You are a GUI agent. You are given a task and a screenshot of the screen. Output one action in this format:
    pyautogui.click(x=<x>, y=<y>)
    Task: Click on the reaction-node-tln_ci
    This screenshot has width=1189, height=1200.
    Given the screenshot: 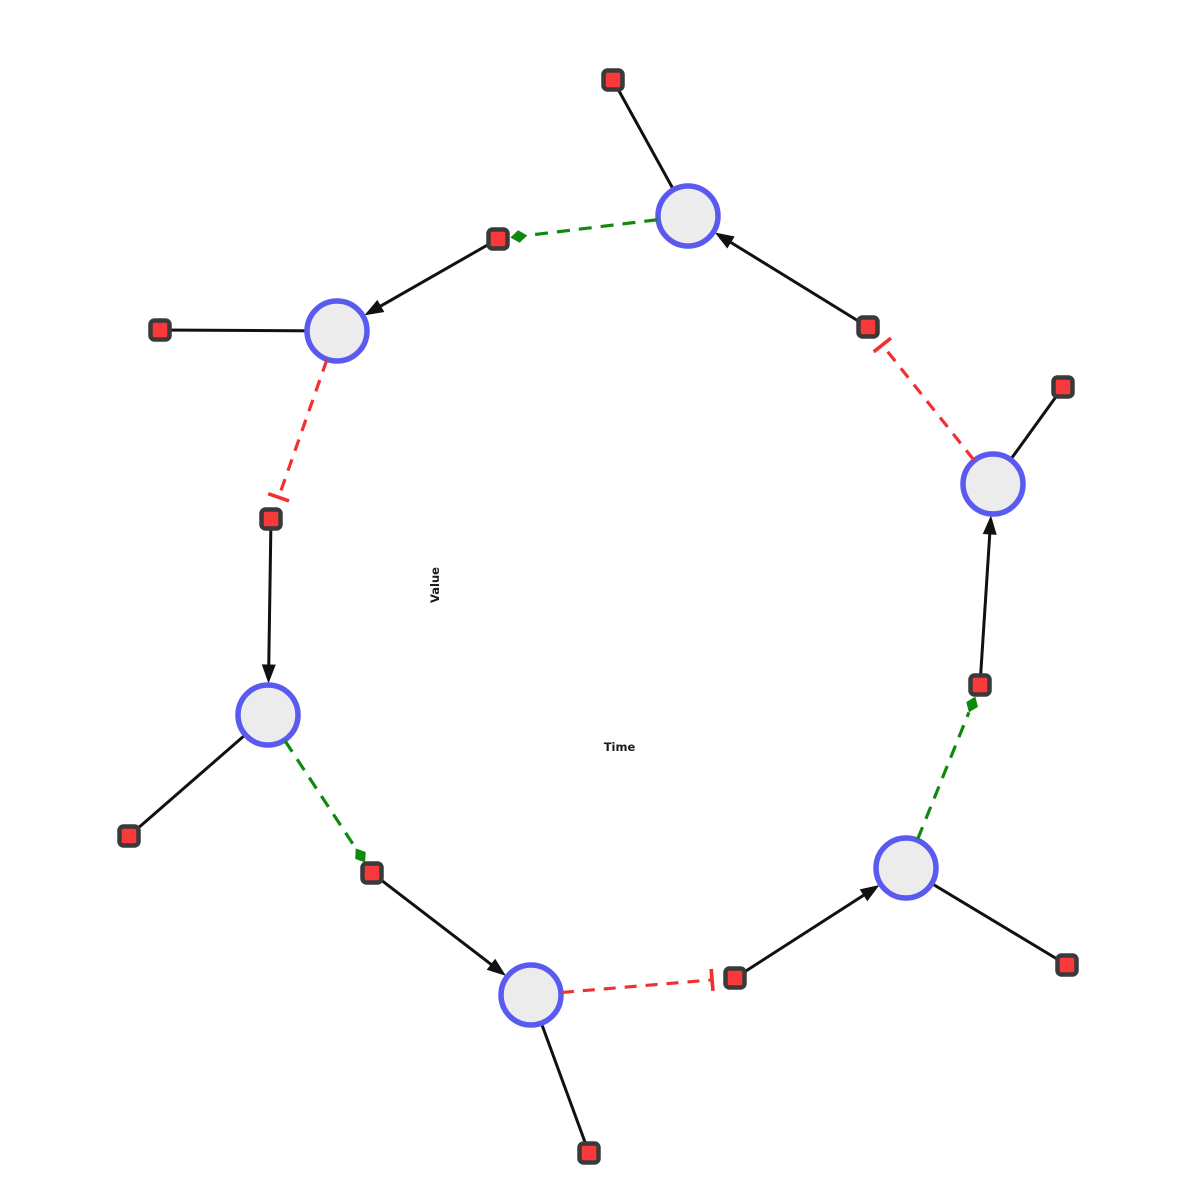 What is the action you would take?
    pyautogui.click(x=980, y=685)
    